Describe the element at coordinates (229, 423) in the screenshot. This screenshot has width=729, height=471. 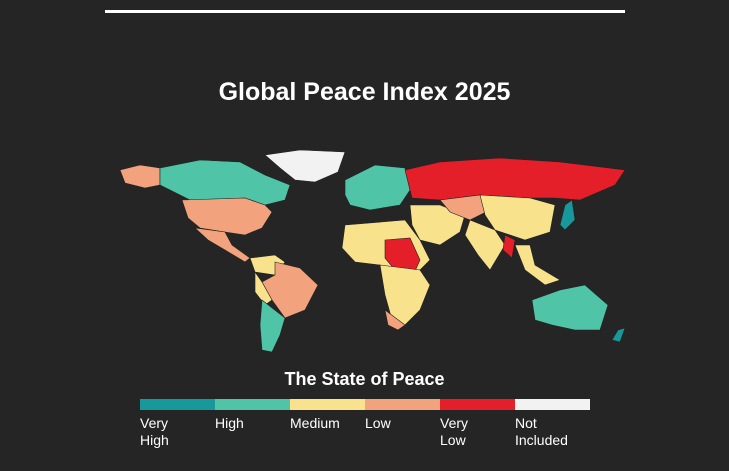
I see `legend-label: High` at that location.